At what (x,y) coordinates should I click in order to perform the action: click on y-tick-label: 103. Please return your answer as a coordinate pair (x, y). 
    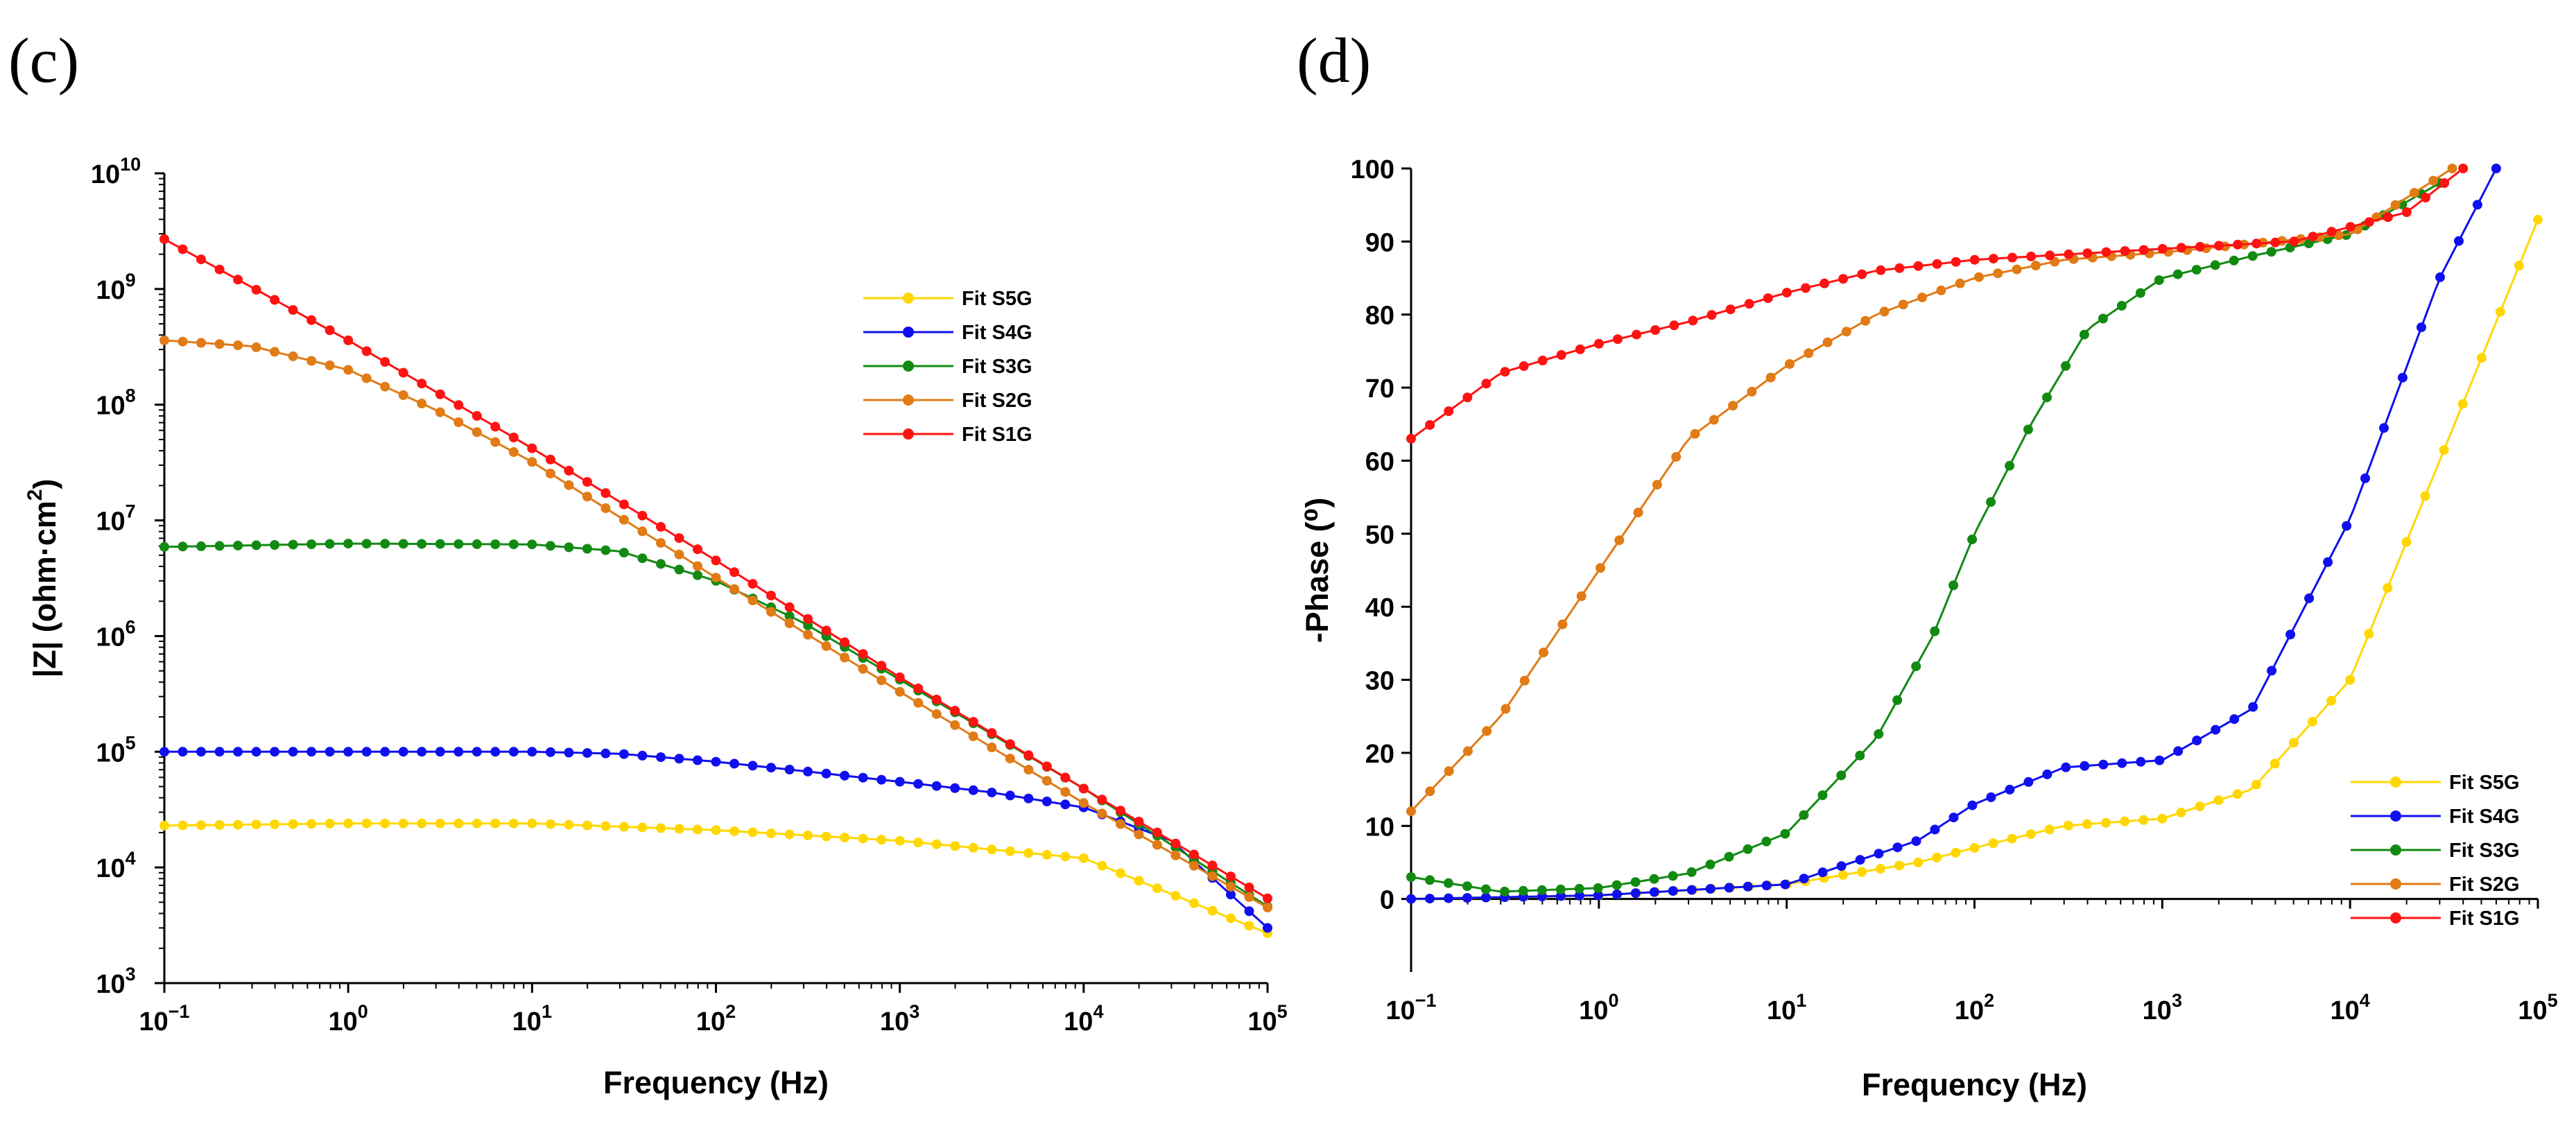
    Looking at the image, I should click on (115, 981).